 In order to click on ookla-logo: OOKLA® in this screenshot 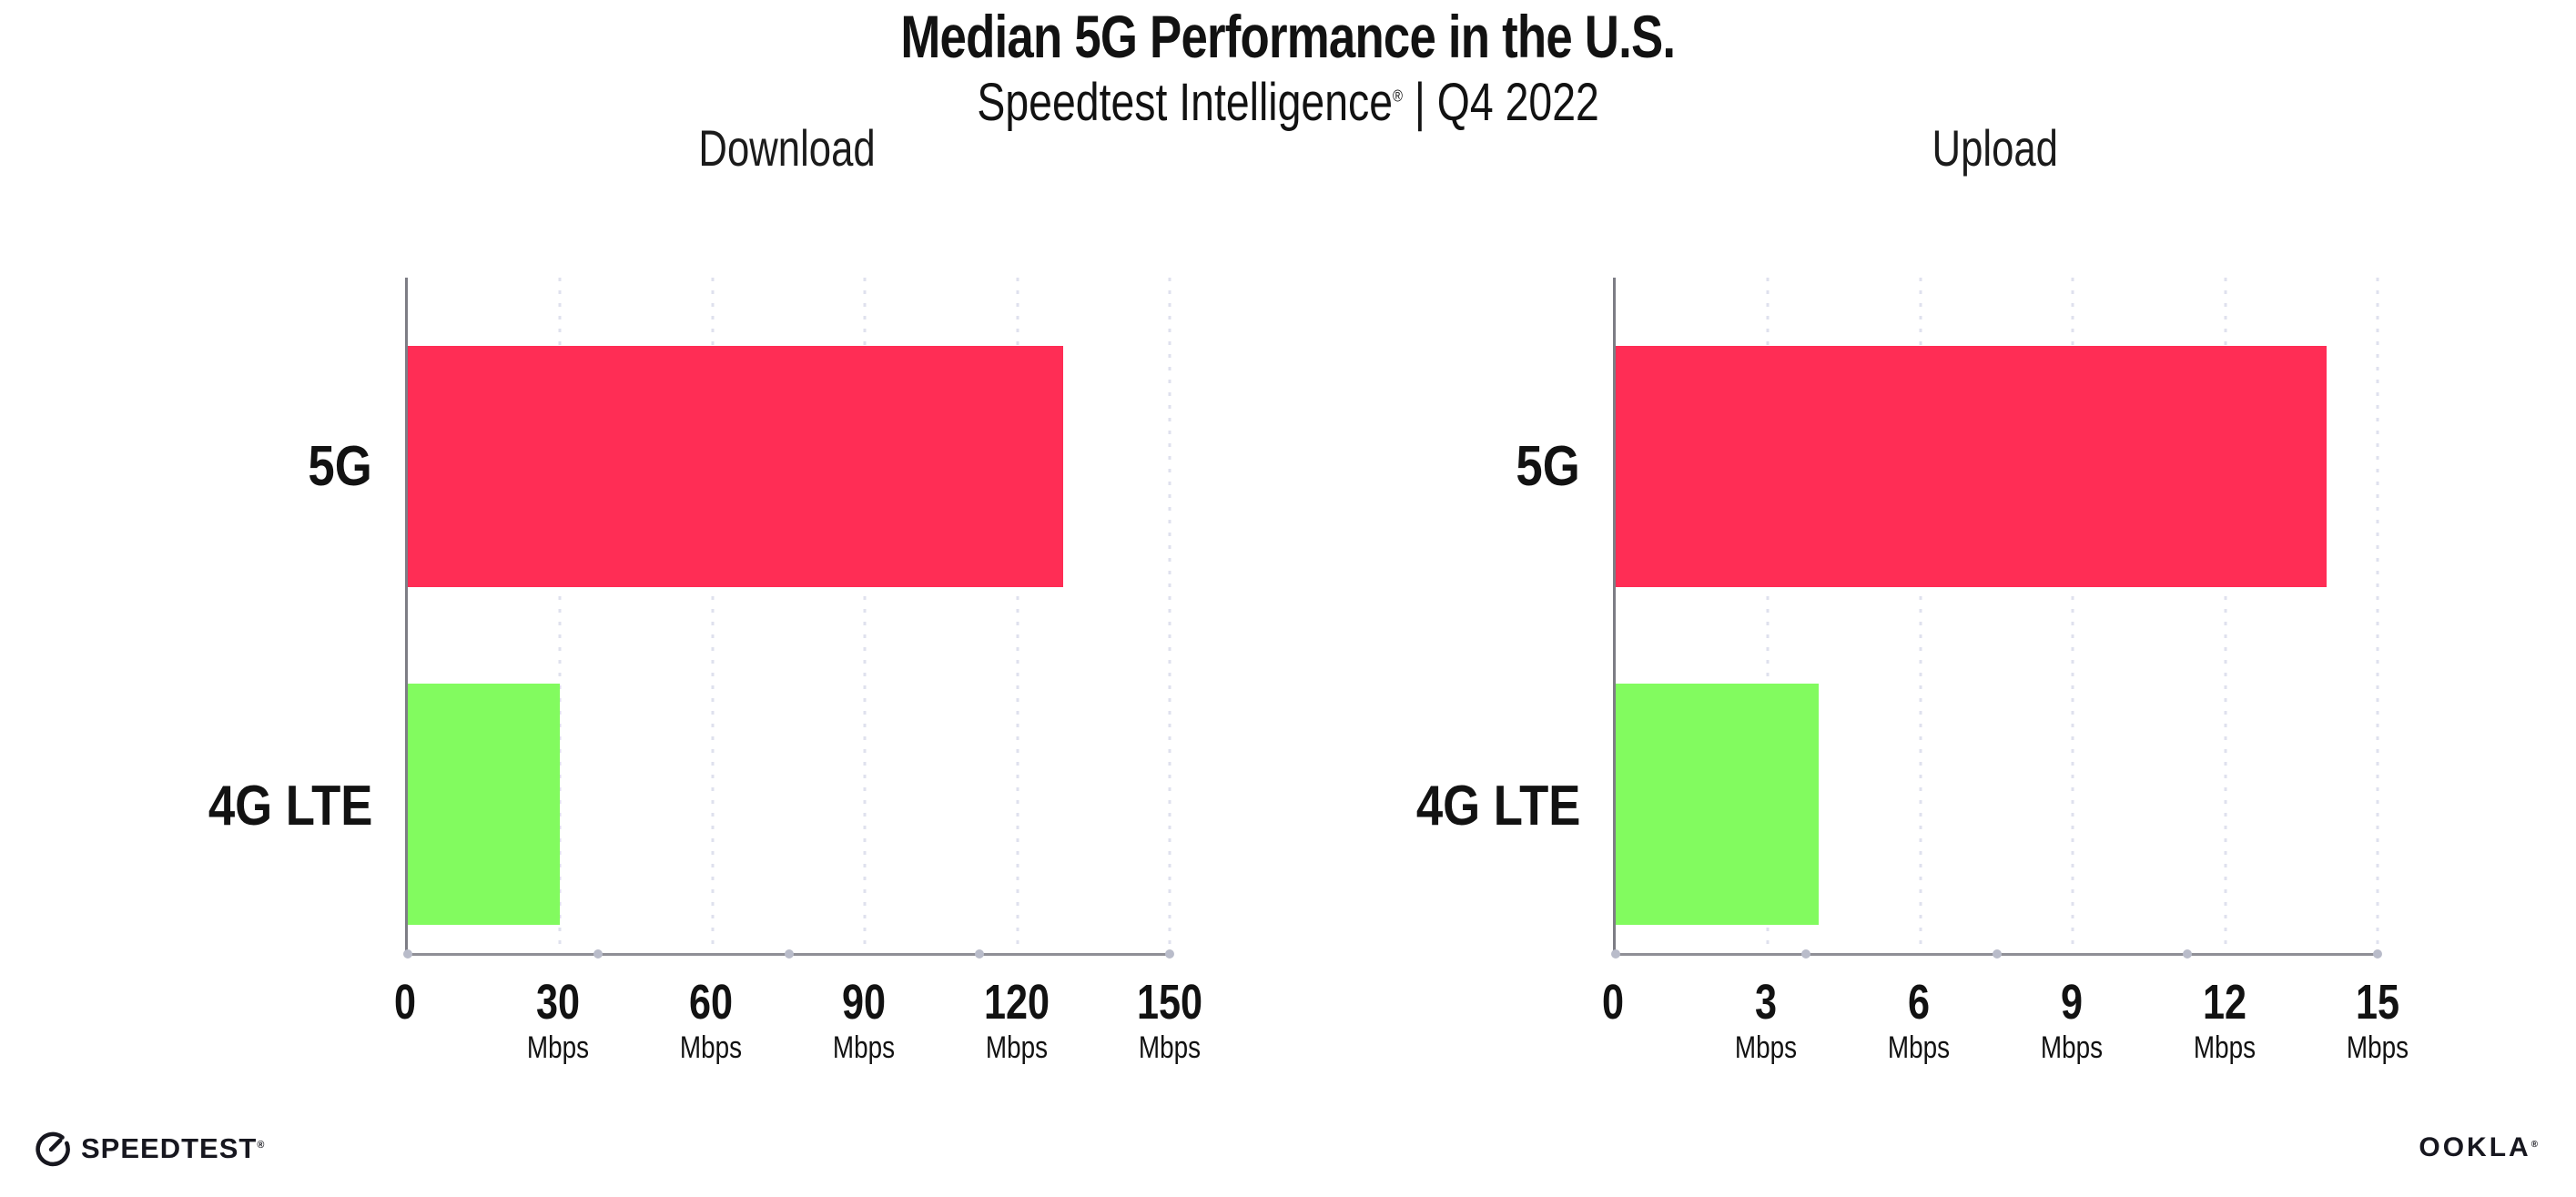, I will do `click(2478, 1147)`.